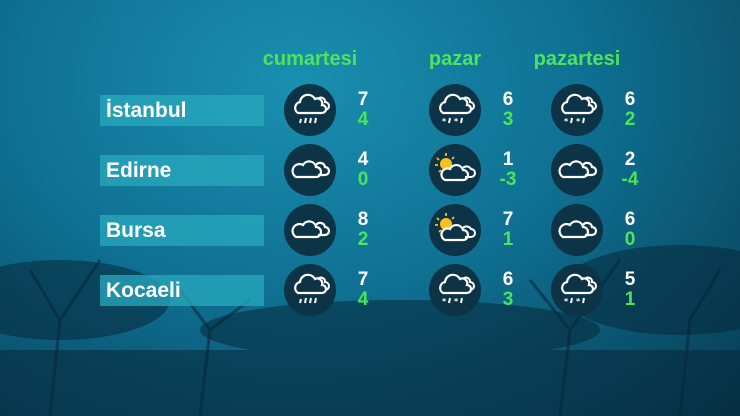  What do you see at coordinates (363, 159) in the screenshot?
I see `temp-high: 4` at bounding box center [363, 159].